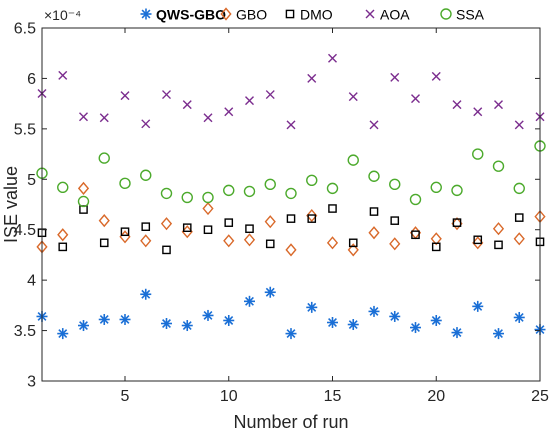 The width and height of the screenshot is (550, 438). Describe the element at coordinates (125, 396) in the screenshot. I see `x-tick-label: 5` at that location.